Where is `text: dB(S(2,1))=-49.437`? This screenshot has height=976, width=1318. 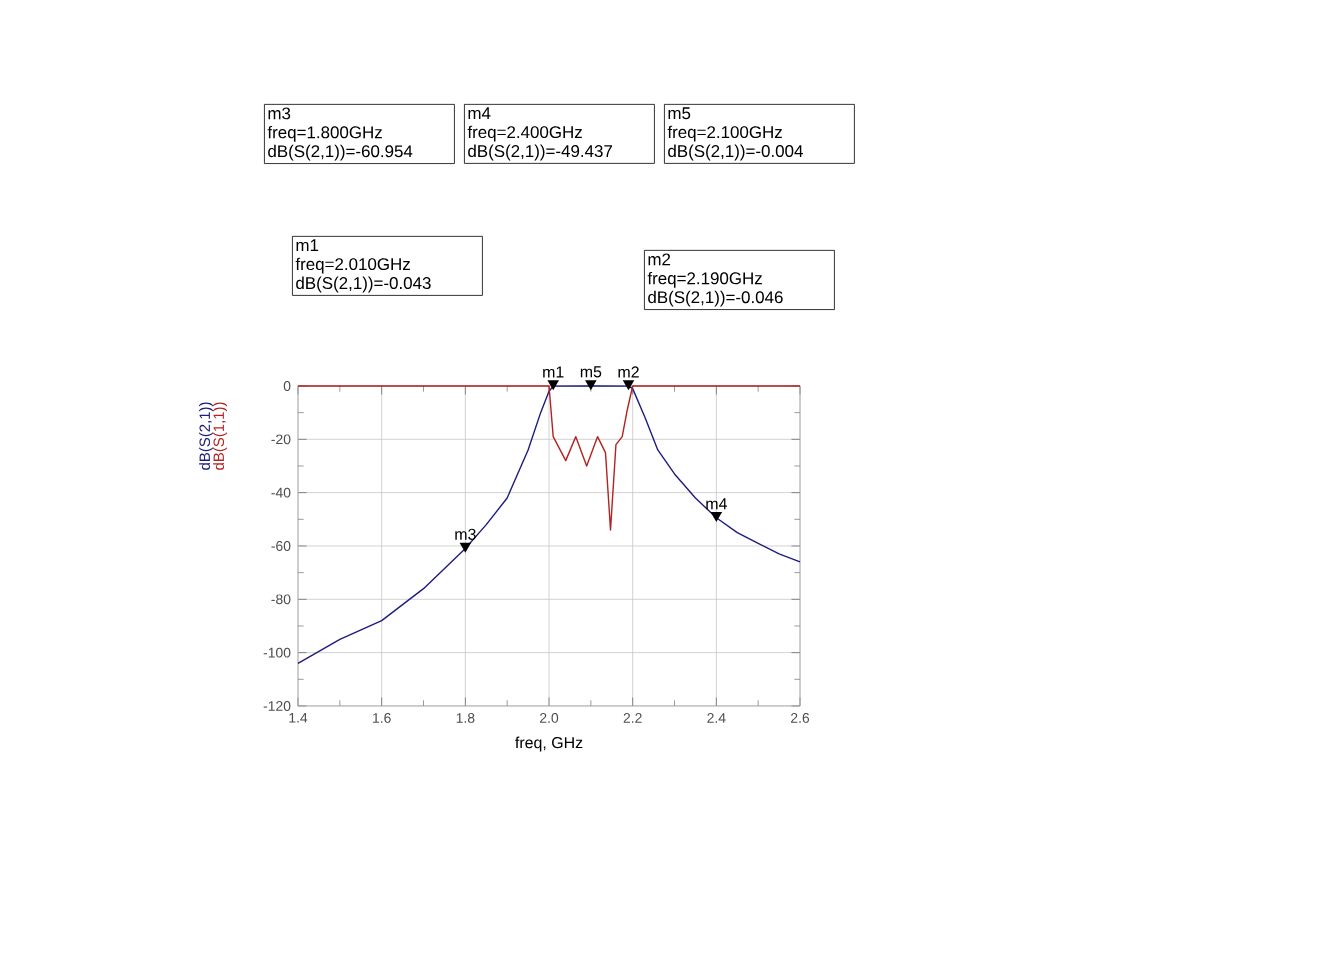 text: dB(S(2,1))=-49.437 is located at coordinates (540, 152).